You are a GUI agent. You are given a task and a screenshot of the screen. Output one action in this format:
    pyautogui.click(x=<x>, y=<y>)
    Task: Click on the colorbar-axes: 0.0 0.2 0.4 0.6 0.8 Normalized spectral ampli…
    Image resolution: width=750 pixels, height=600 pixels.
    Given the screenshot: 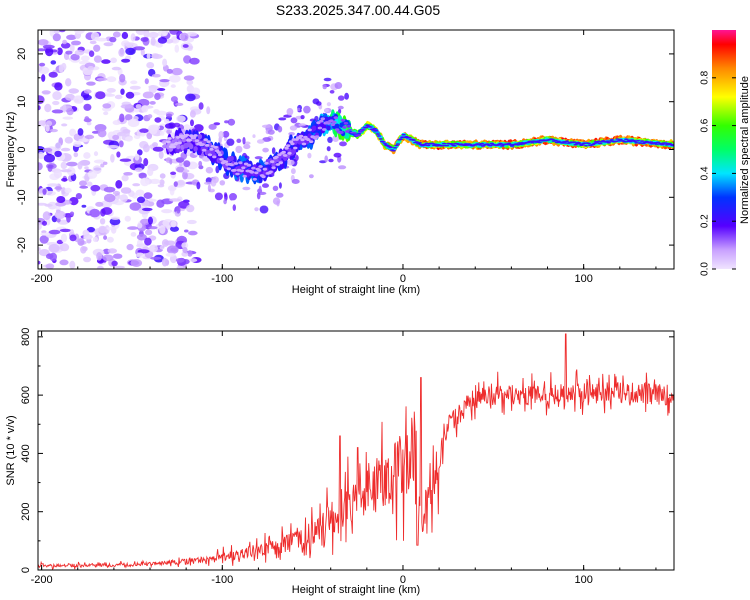 What is the action you would take?
    pyautogui.click(x=725, y=173)
    